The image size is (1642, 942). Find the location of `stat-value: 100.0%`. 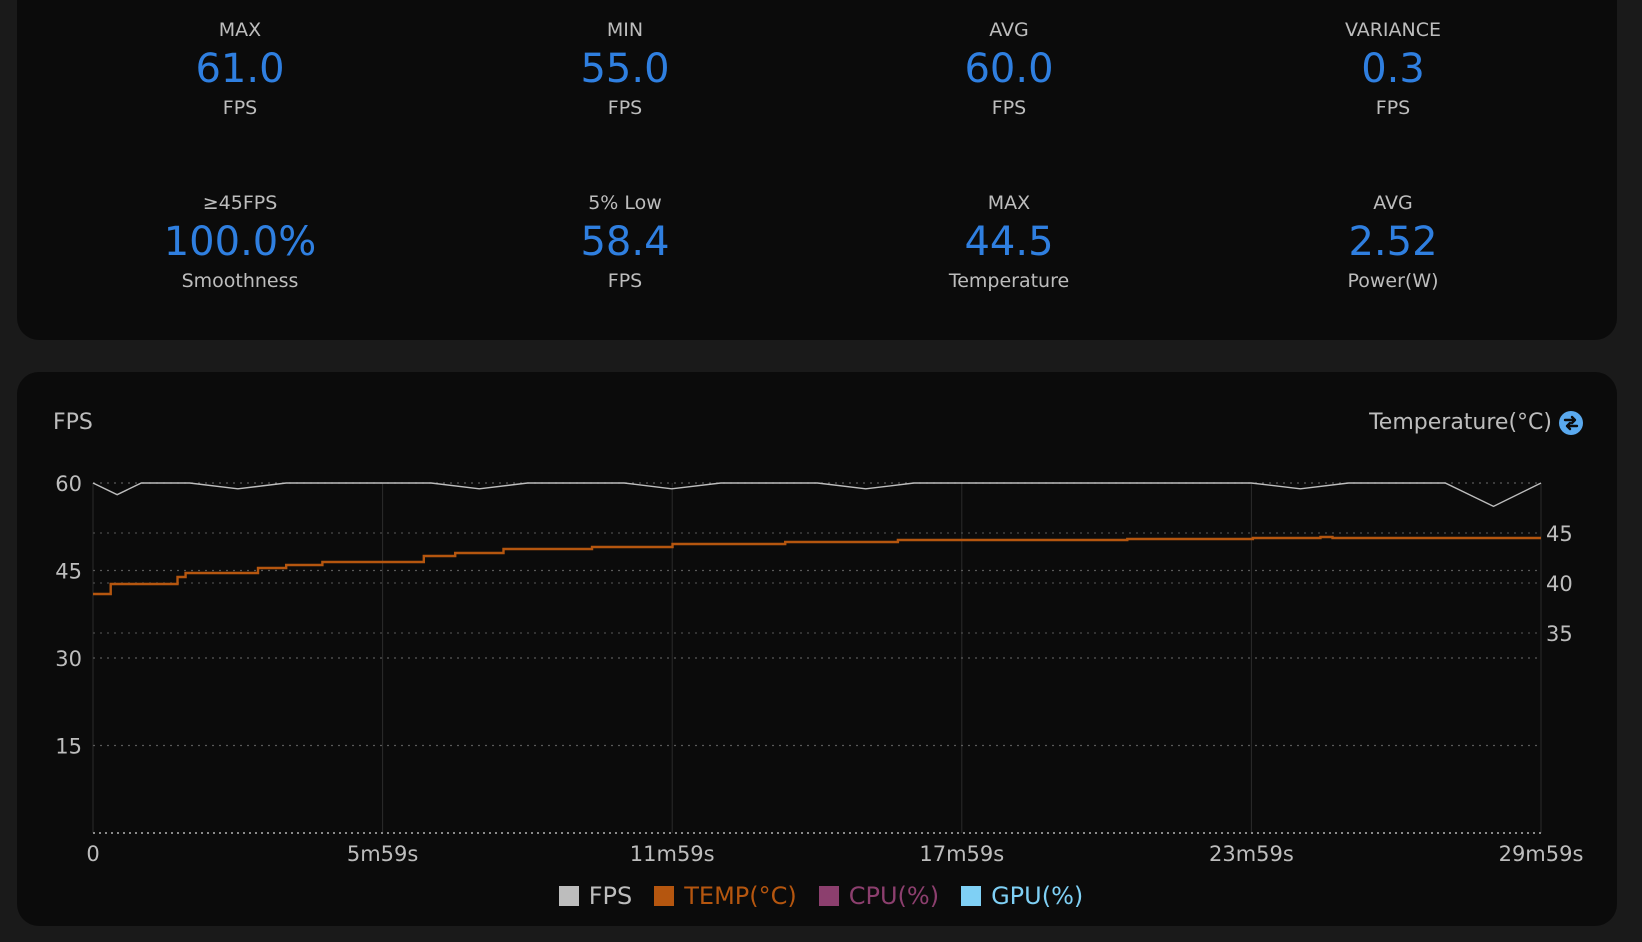

stat-value: 100.0% is located at coordinates (240, 242).